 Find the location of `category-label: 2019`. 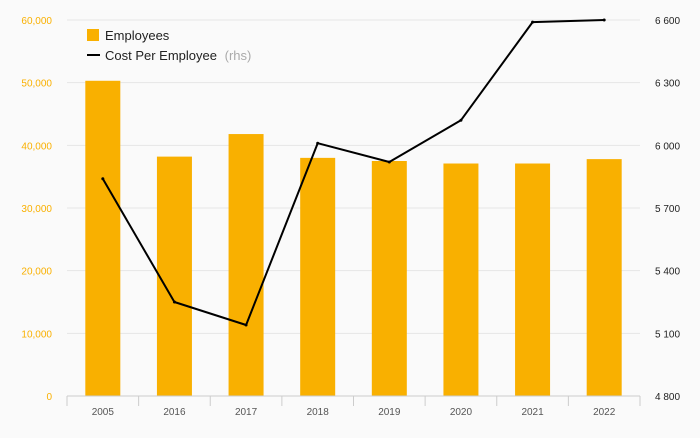

category-label: 2019 is located at coordinates (389, 412).